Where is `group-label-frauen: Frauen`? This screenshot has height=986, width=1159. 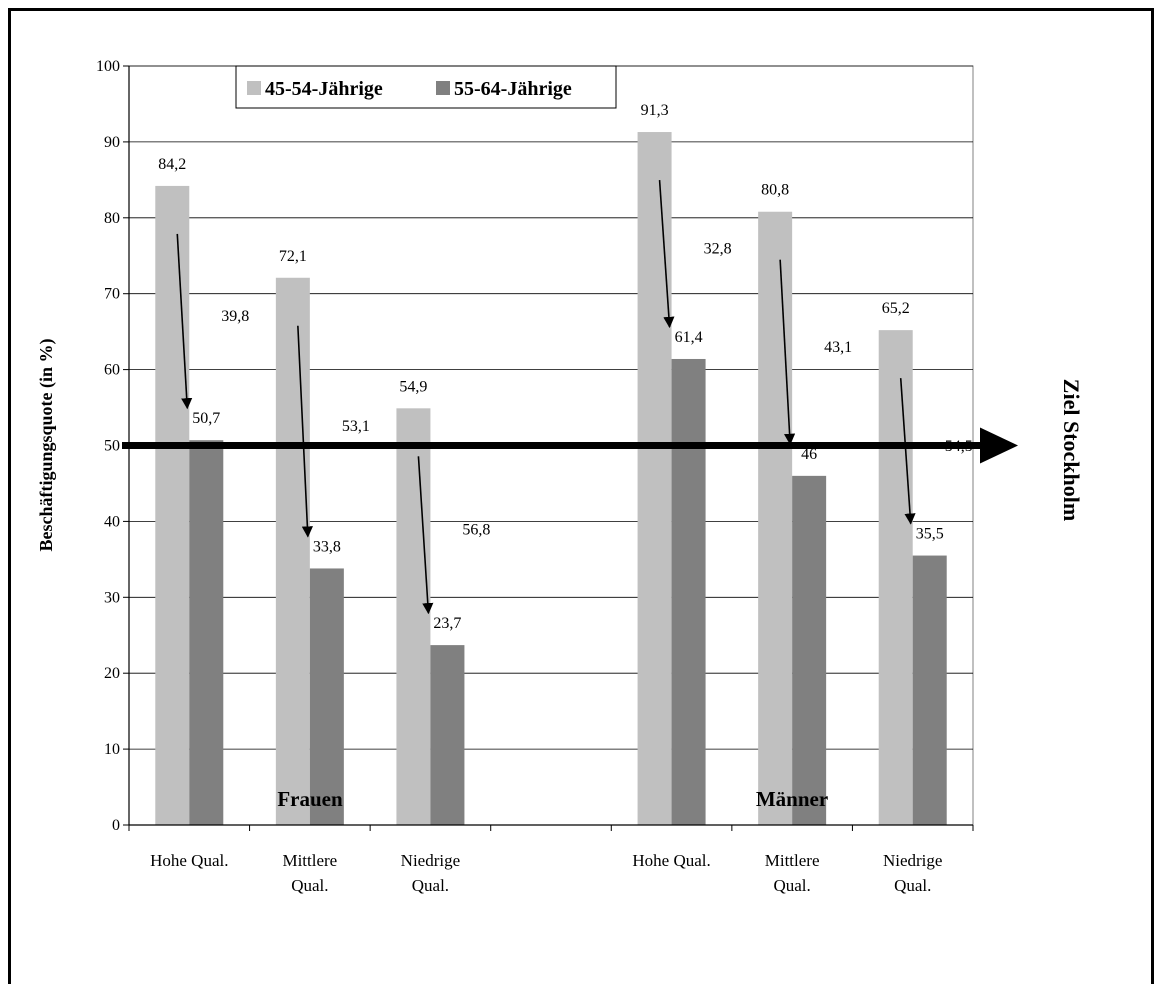 group-label-frauen: Frauen is located at coordinates (310, 799).